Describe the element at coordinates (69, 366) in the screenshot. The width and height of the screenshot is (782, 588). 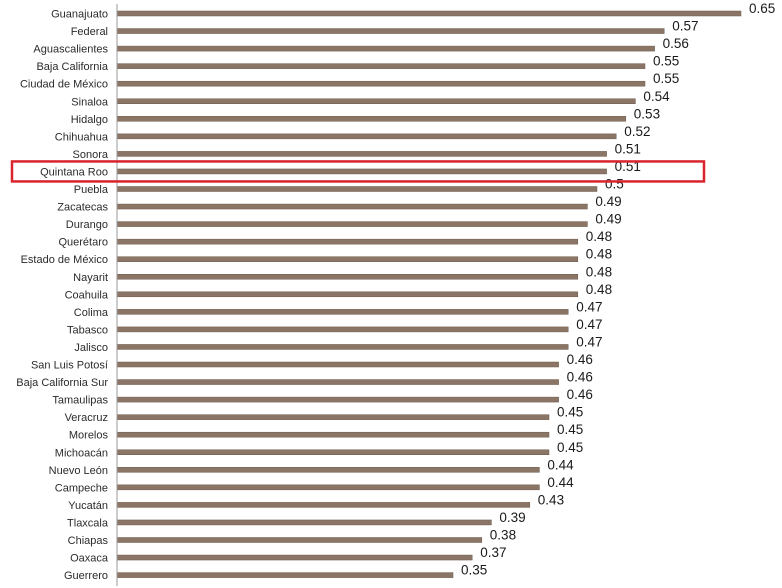
I see `category-label: San Luis Potosí` at that location.